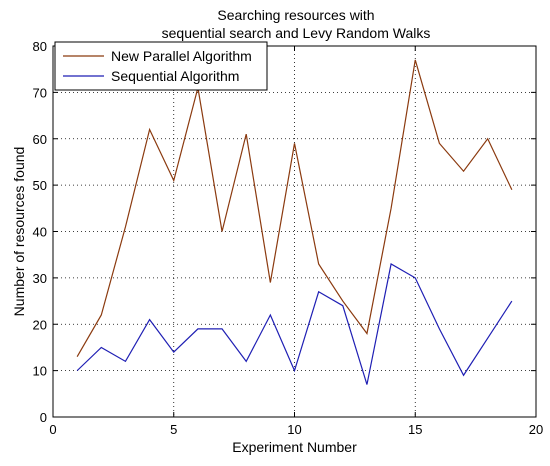 This screenshot has width=550, height=466. I want to click on y-tick-label: 30, so click(40, 278).